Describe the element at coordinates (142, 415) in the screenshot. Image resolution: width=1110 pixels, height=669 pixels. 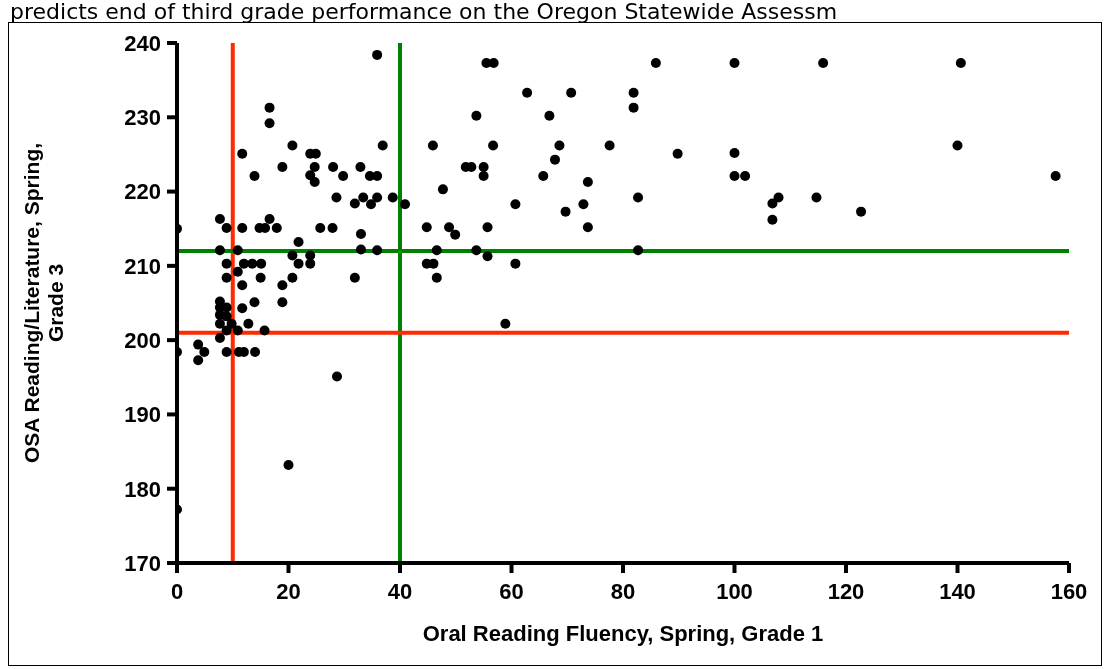
I see `y-tick-label: 190` at that location.